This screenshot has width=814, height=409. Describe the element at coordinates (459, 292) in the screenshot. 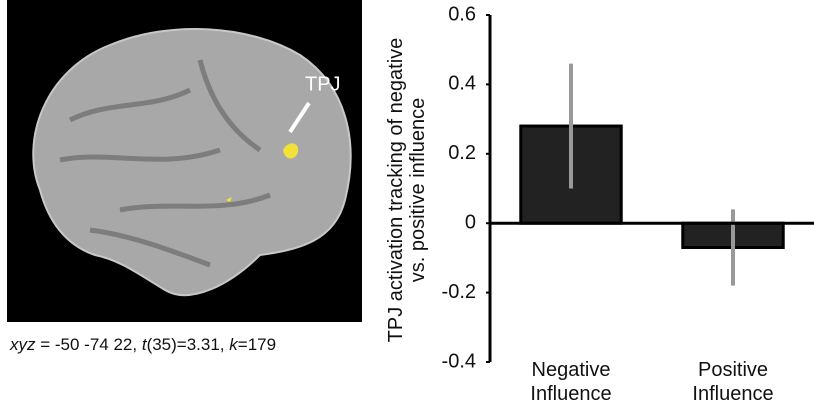

I see `y-tick-label: -0.2` at that location.